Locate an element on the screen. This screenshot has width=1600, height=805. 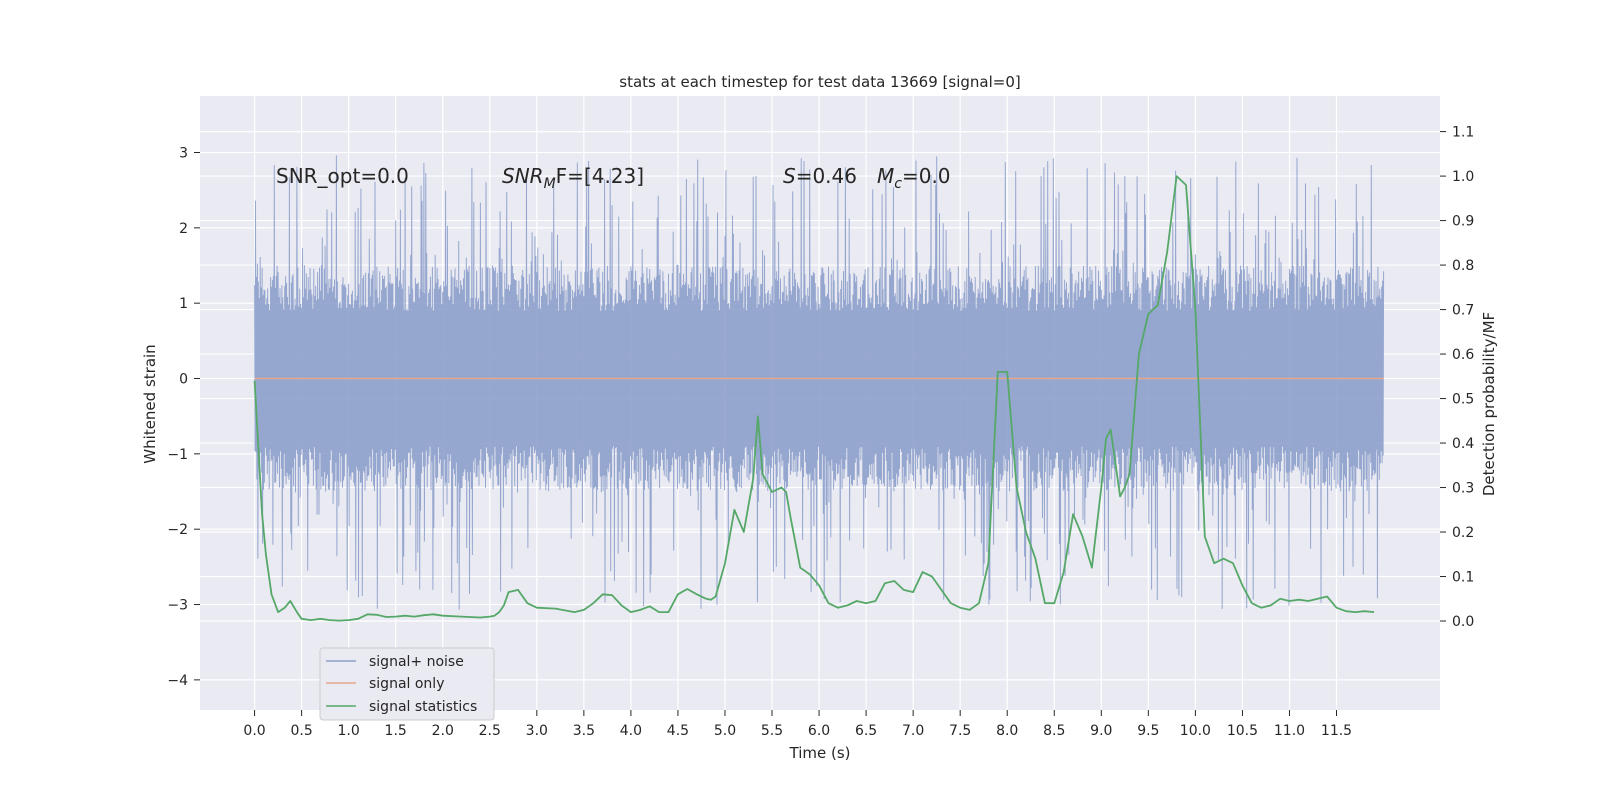
annotation-mc: Mc=0.0 is located at coordinates (914, 178).